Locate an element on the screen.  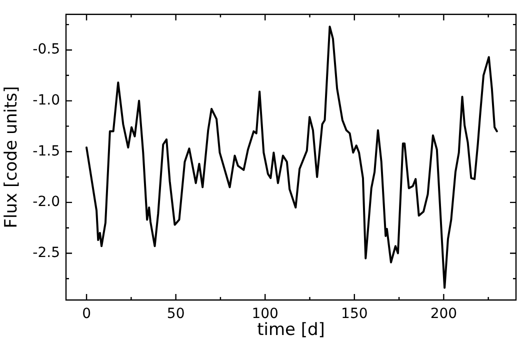
y-axis-title: Flux [code units] is located at coordinates (12, 157).